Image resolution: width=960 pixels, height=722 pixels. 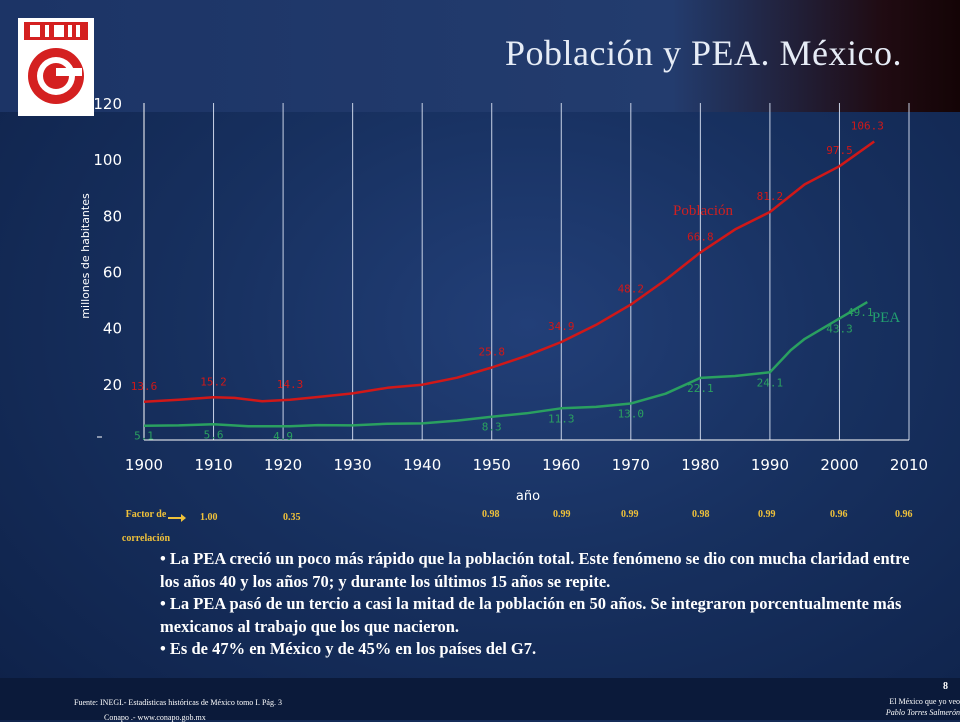 I want to click on data-label: 13.0, so click(x=631, y=413).